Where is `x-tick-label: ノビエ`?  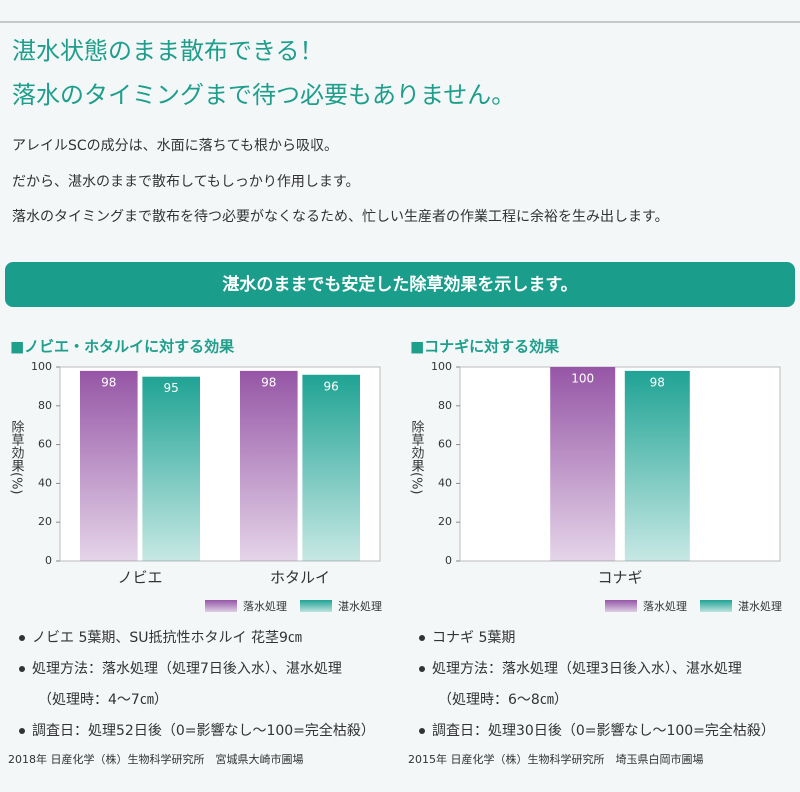
x-tick-label: ノビエ is located at coordinates (139, 578).